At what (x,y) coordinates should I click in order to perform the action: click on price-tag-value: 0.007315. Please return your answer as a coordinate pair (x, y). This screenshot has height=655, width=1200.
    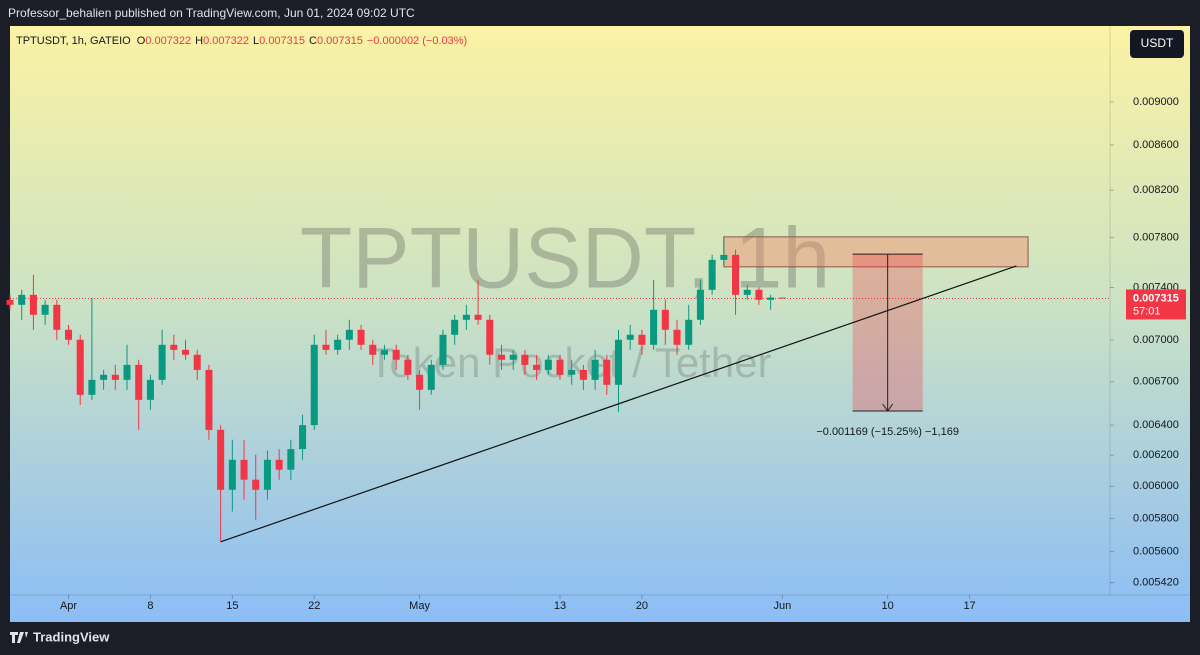
    Looking at the image, I should click on (1156, 298).